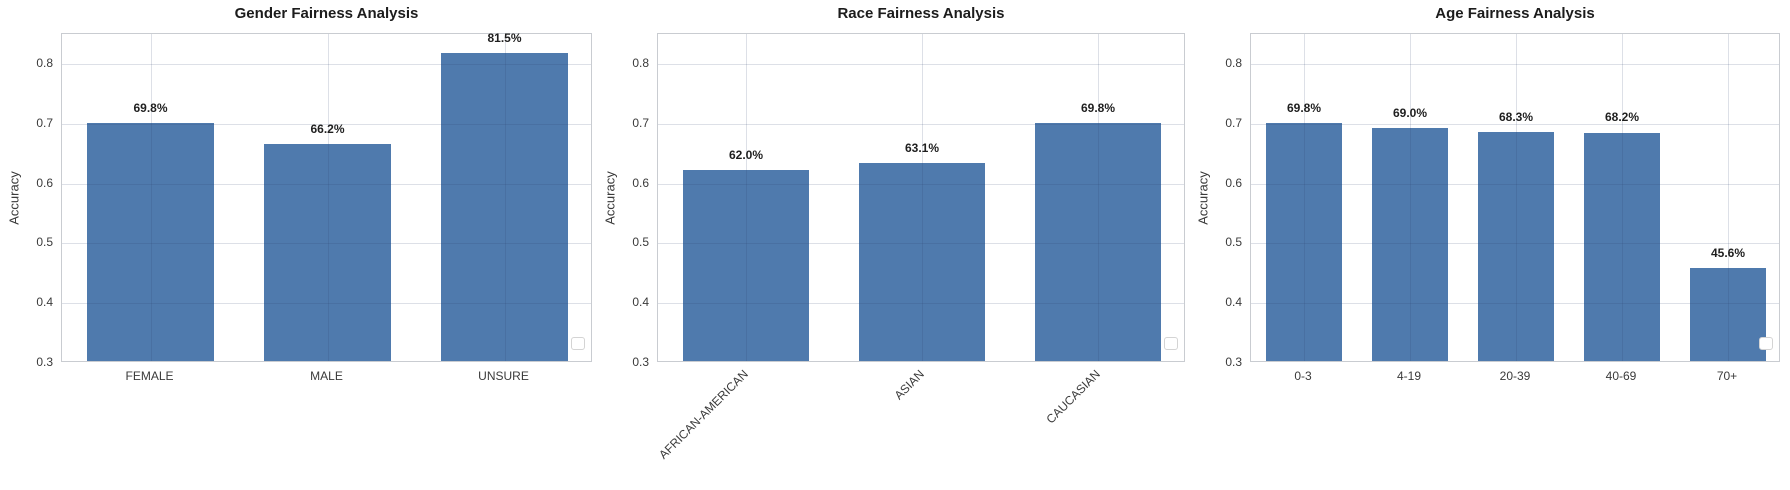  Describe the element at coordinates (1727, 376) in the screenshot. I see `x-tick-label: 70+` at that location.